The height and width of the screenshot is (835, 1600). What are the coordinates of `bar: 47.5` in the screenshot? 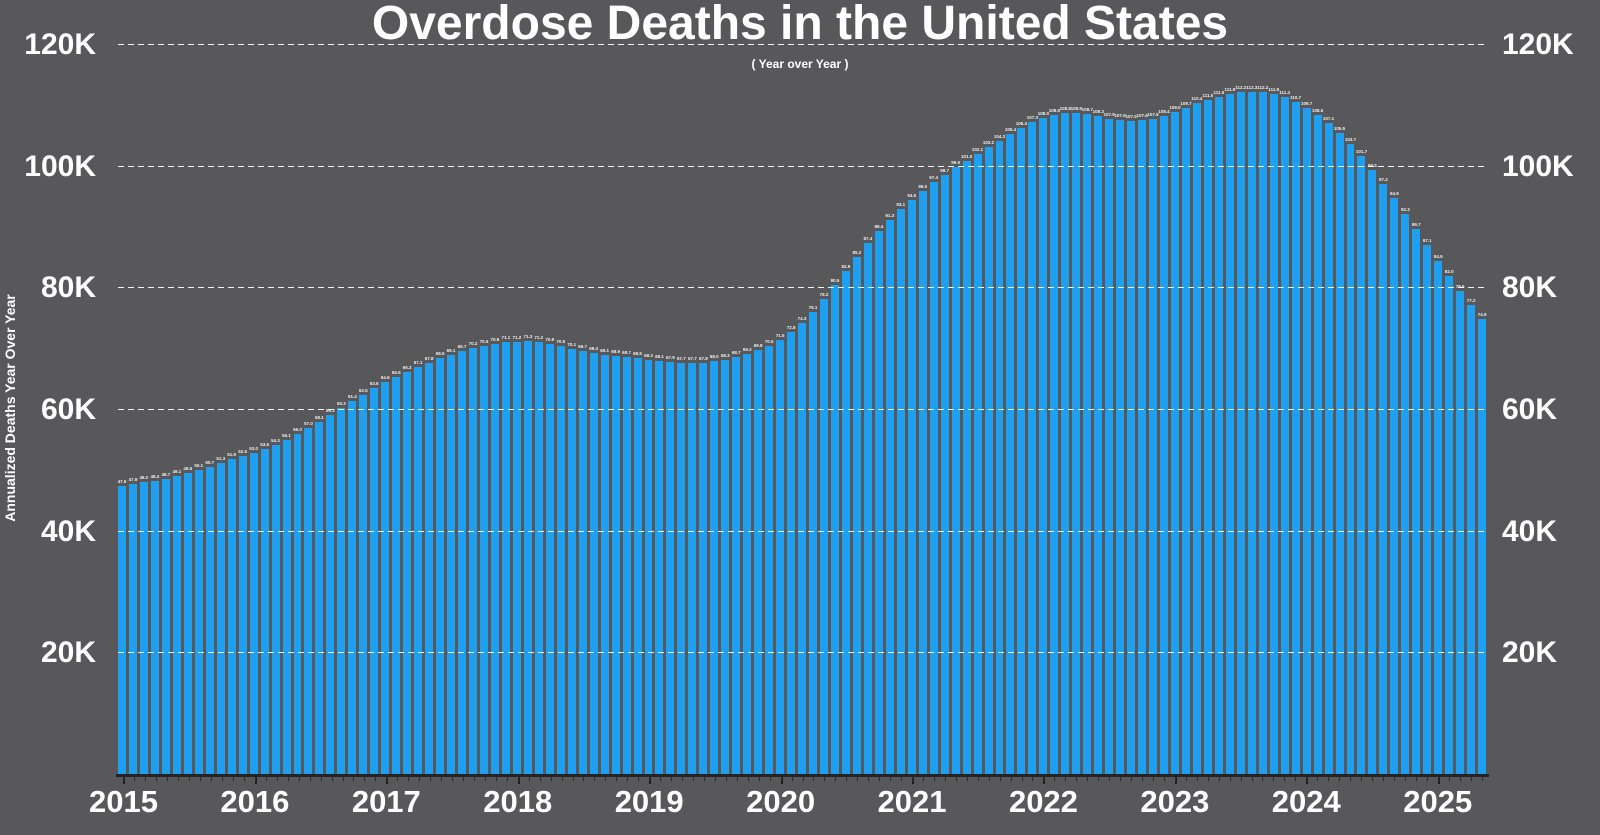 It's located at (122, 627).